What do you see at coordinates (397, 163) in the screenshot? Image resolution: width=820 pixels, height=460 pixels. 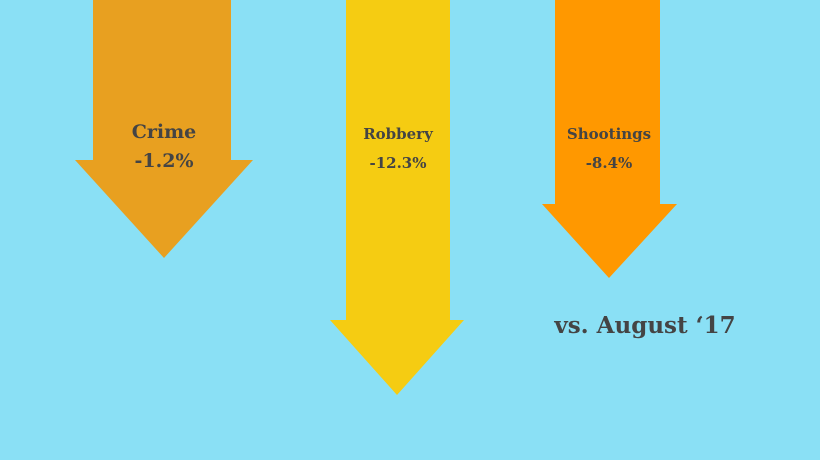 I see `item-value: -12.3%` at bounding box center [397, 163].